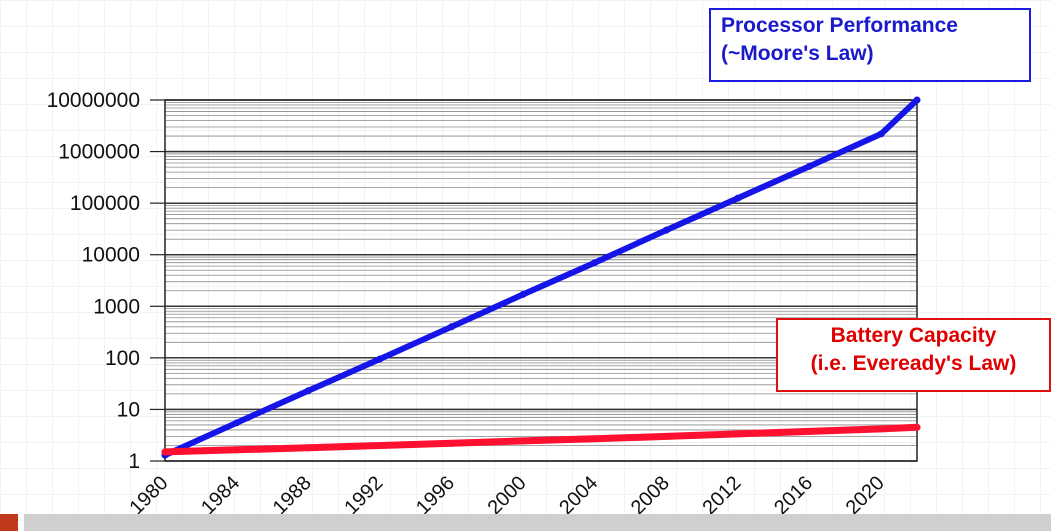 Image resolution: width=1051 pixels, height=531 pixels. What do you see at coordinates (541, 439) in the screenshot?
I see `battery-capacity-line` at bounding box center [541, 439].